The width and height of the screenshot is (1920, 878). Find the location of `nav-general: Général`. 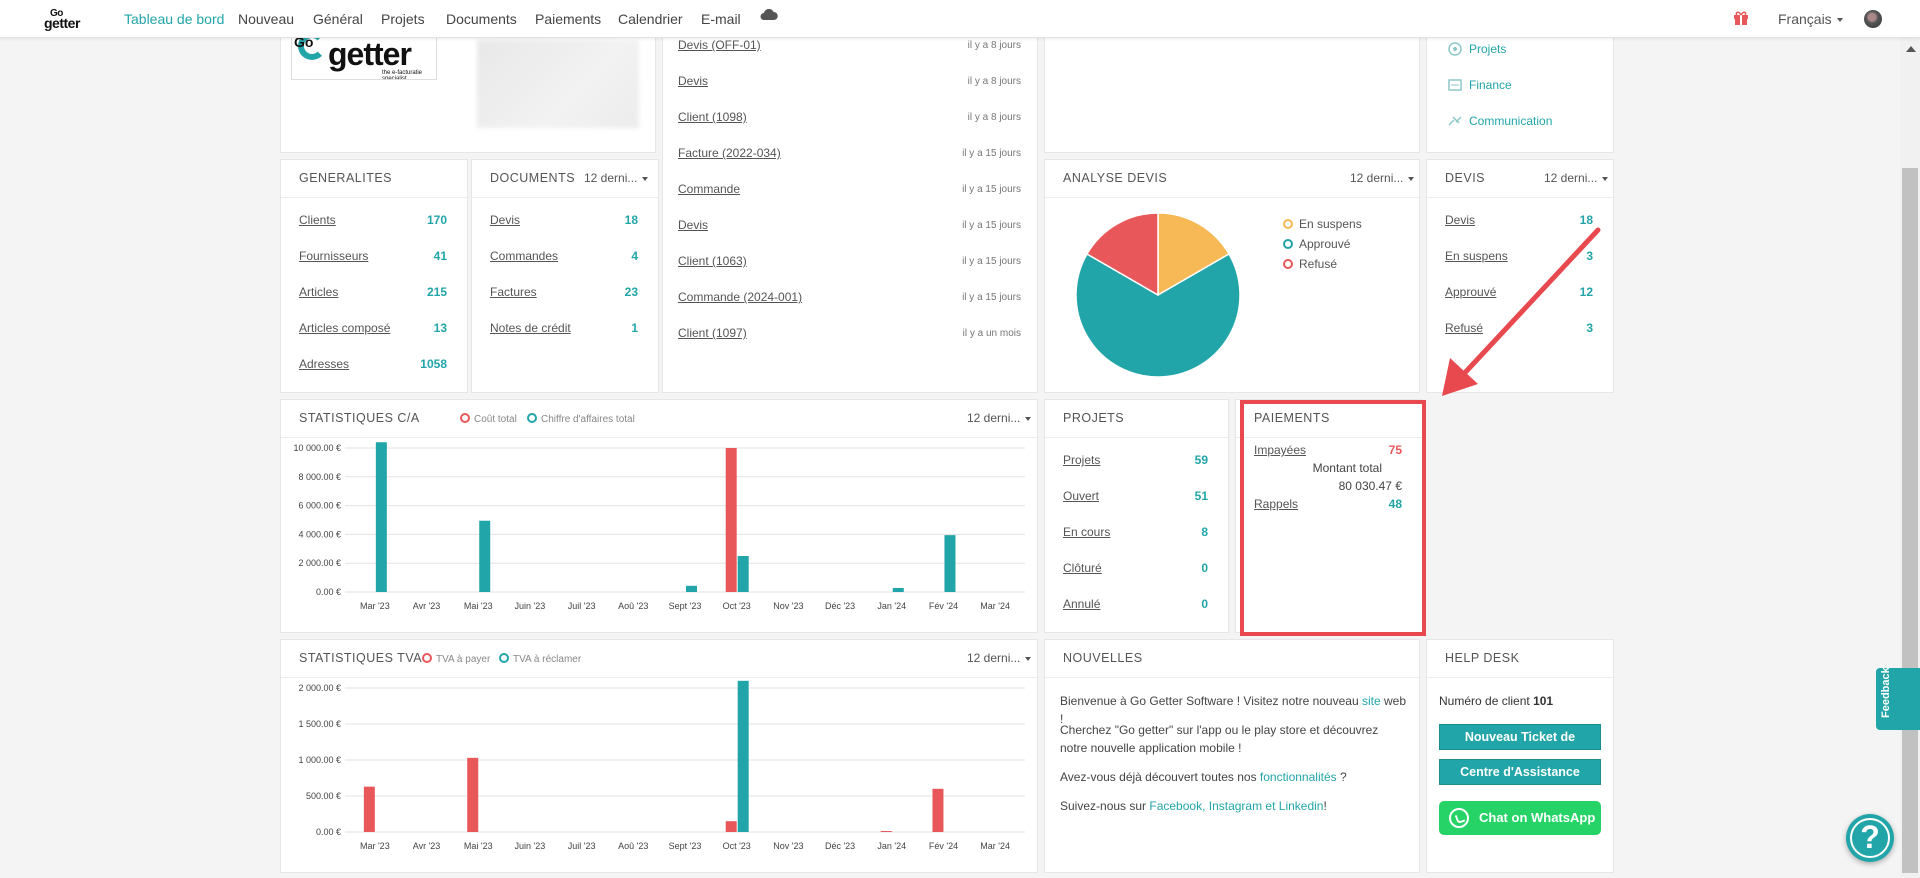

nav-general: Général is located at coordinates (338, 19).